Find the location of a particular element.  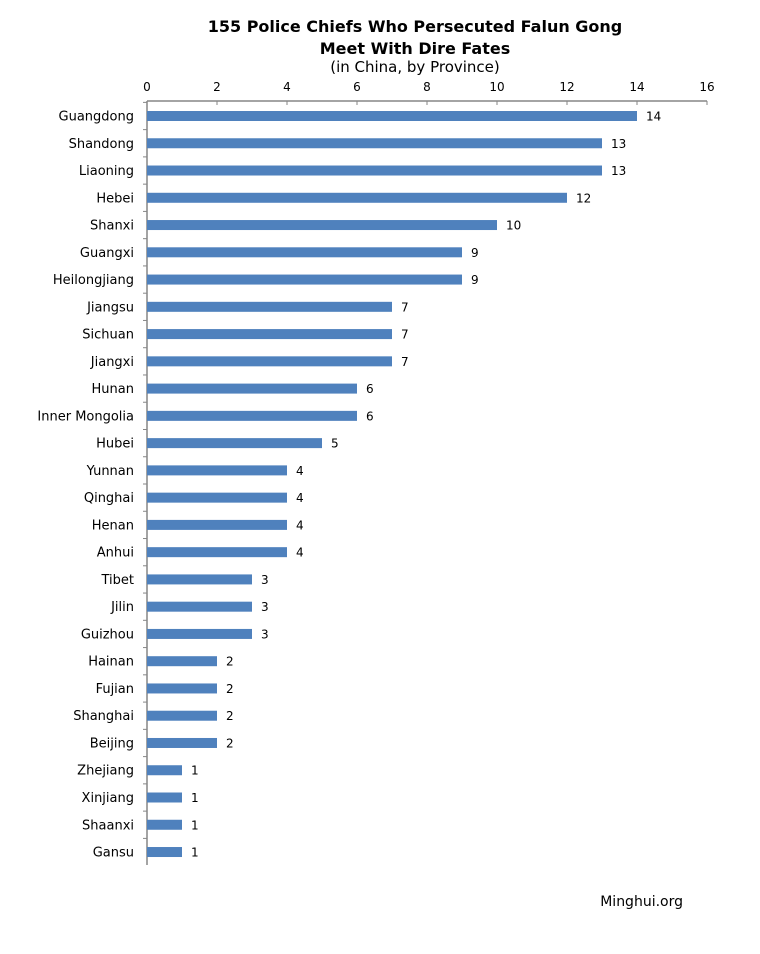

data-label: 12 is located at coordinates (583, 198).